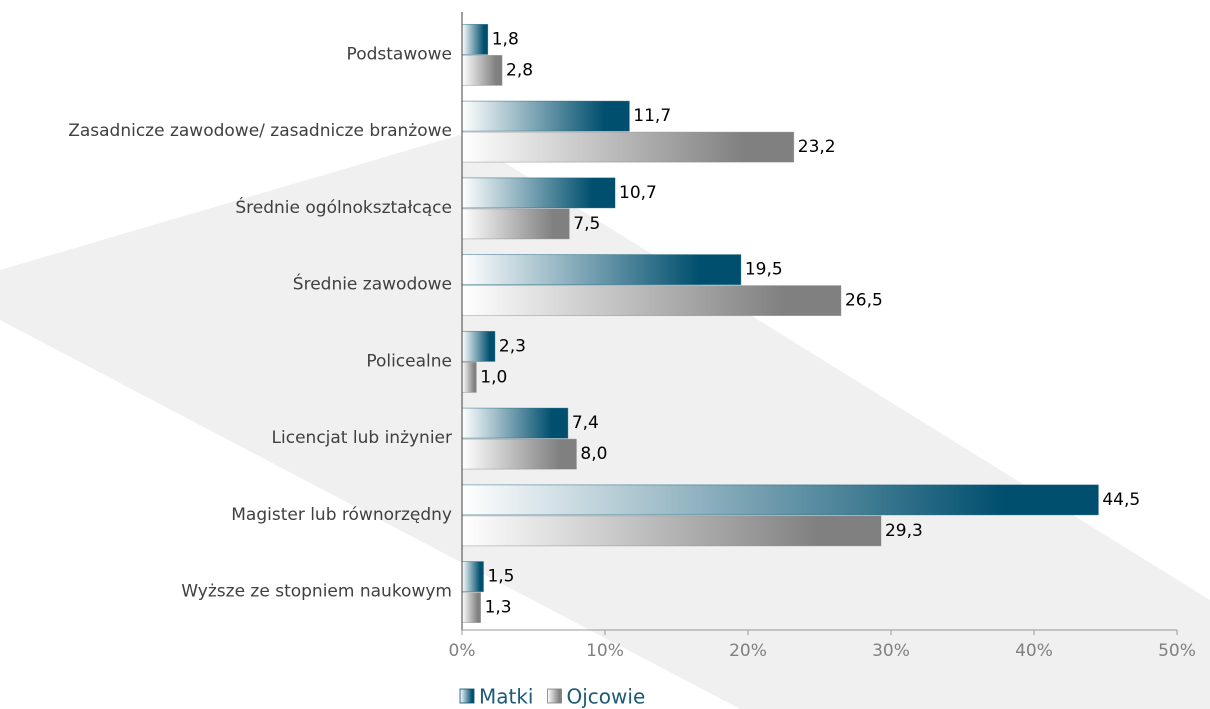  What do you see at coordinates (817, 147) in the screenshot?
I see `value-label: 23,2` at bounding box center [817, 147].